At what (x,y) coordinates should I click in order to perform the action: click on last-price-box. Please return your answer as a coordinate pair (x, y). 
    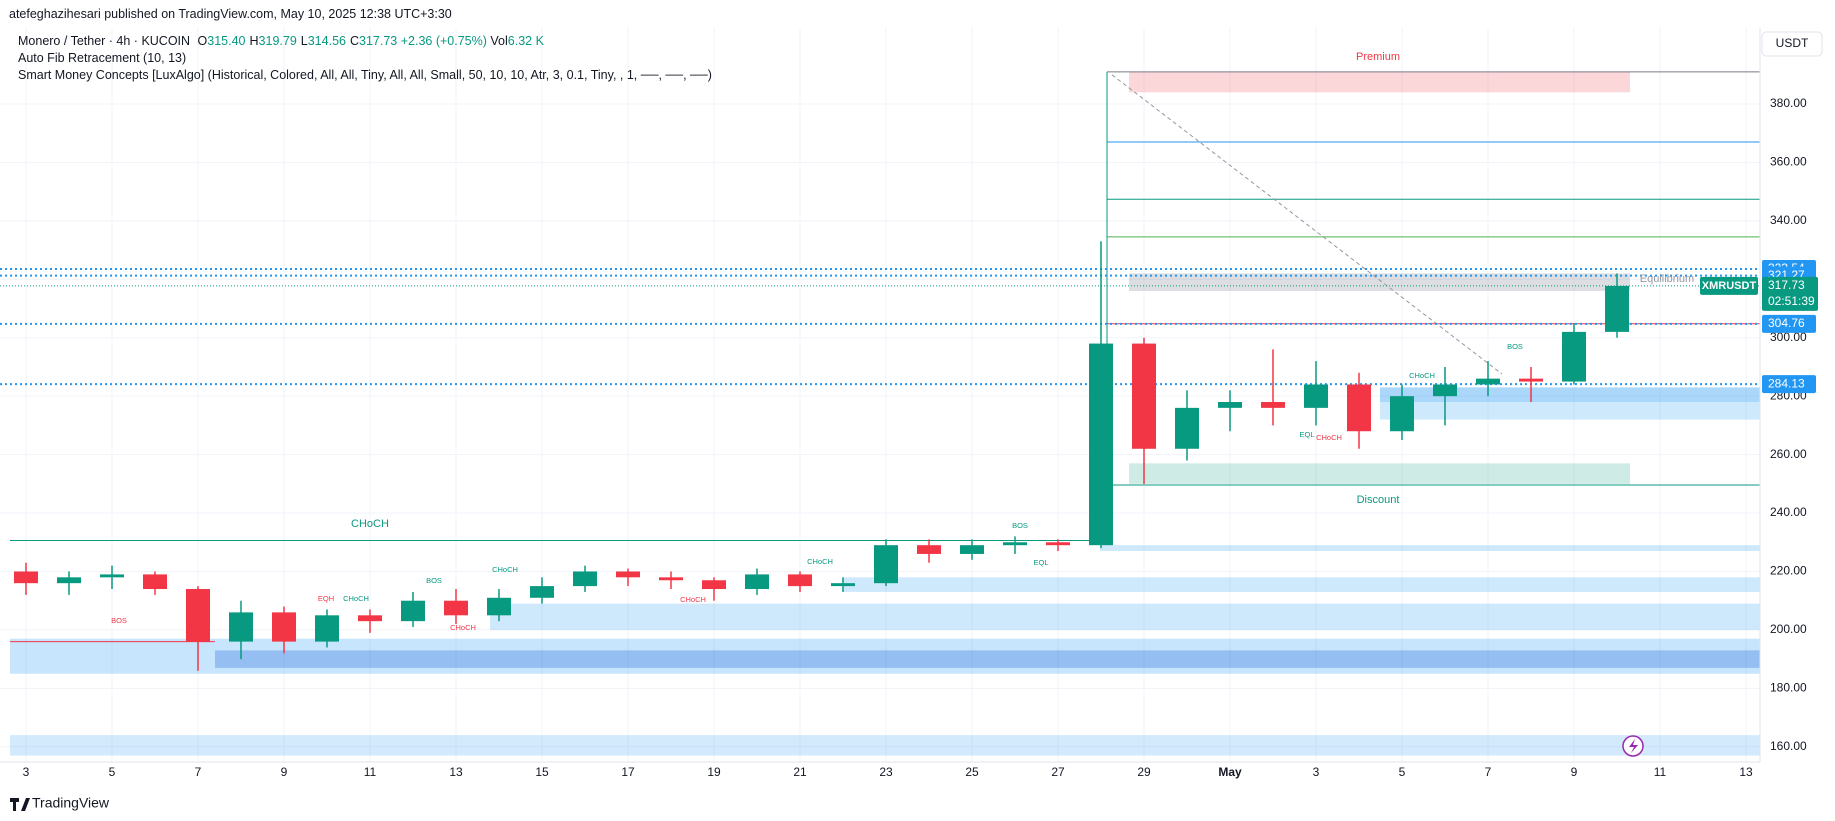
    Looking at the image, I should click on (1790, 293).